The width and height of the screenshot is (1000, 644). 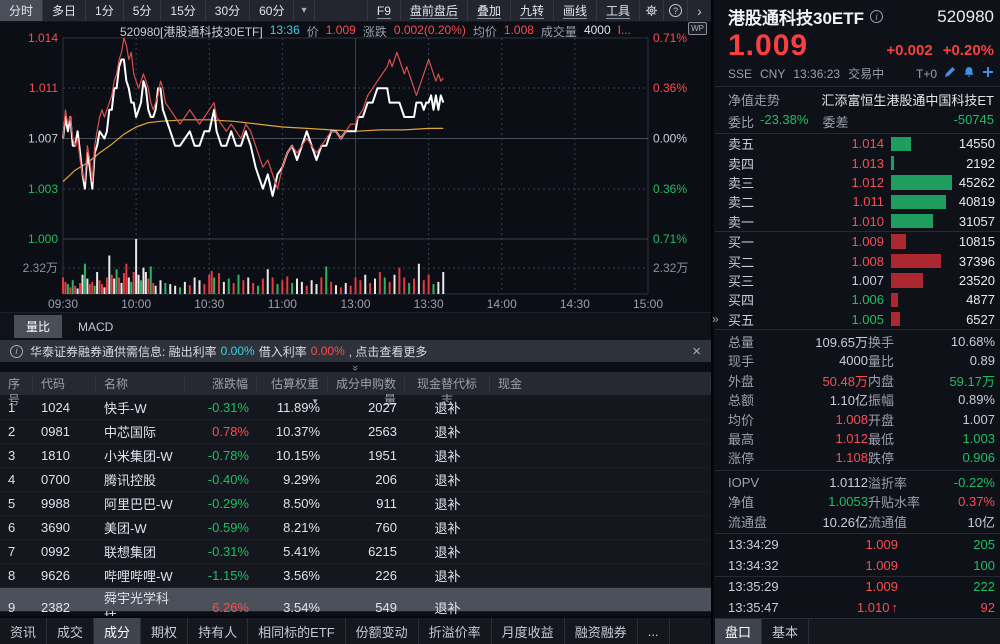 I want to click on ask-price: 1.010, so click(x=867, y=221).